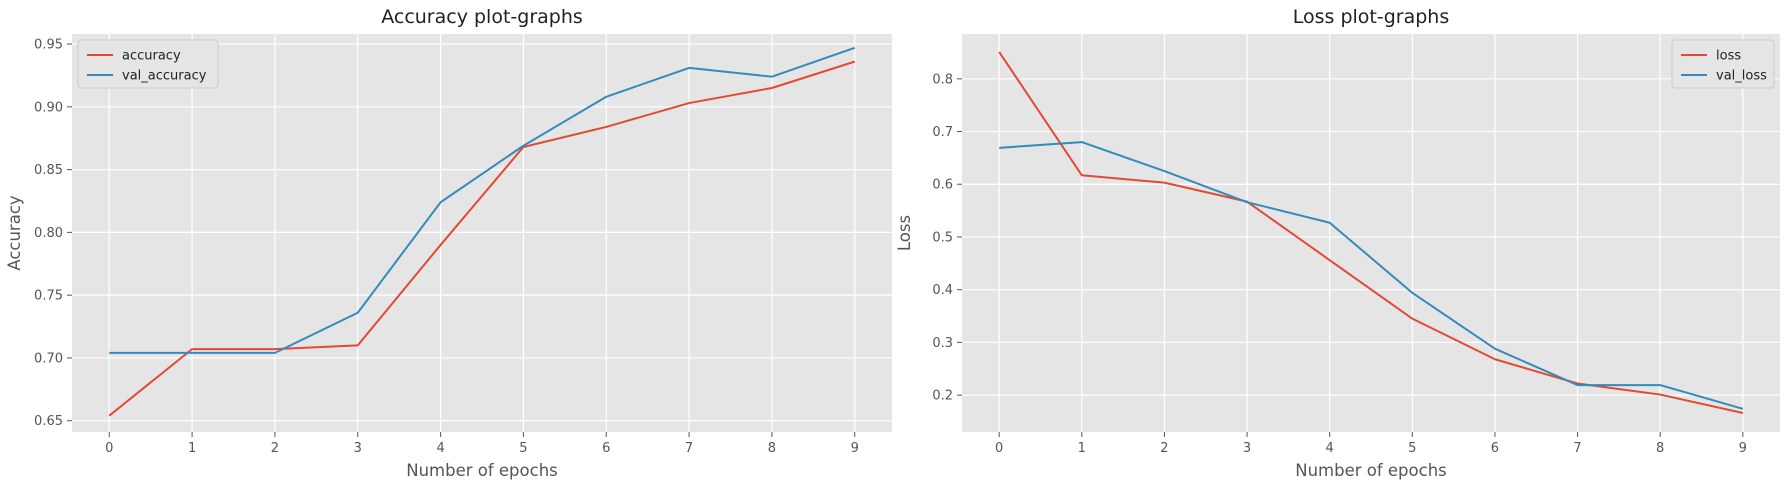 The image size is (1790, 490). Describe the element at coordinates (482, 17) in the screenshot. I see `chart-title: Accuracy plot-graphs` at that location.